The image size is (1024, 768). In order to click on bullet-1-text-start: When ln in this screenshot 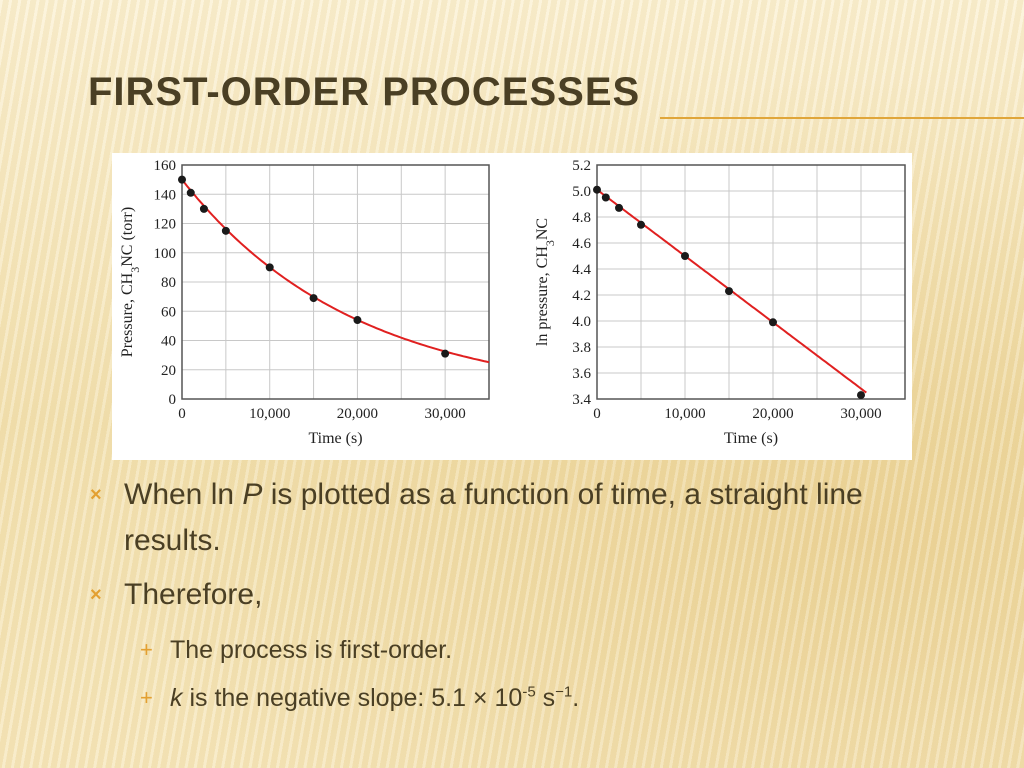, I will do `click(183, 494)`.